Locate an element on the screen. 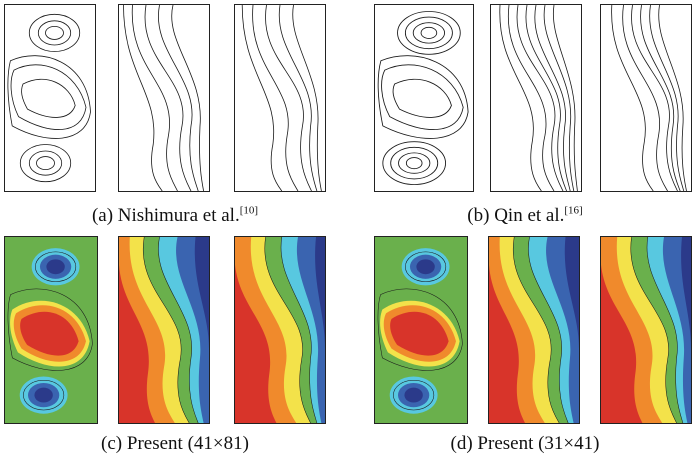 The width and height of the screenshot is (700, 461). caption-d-text: (d) Present (31×41) is located at coordinates (525, 443).